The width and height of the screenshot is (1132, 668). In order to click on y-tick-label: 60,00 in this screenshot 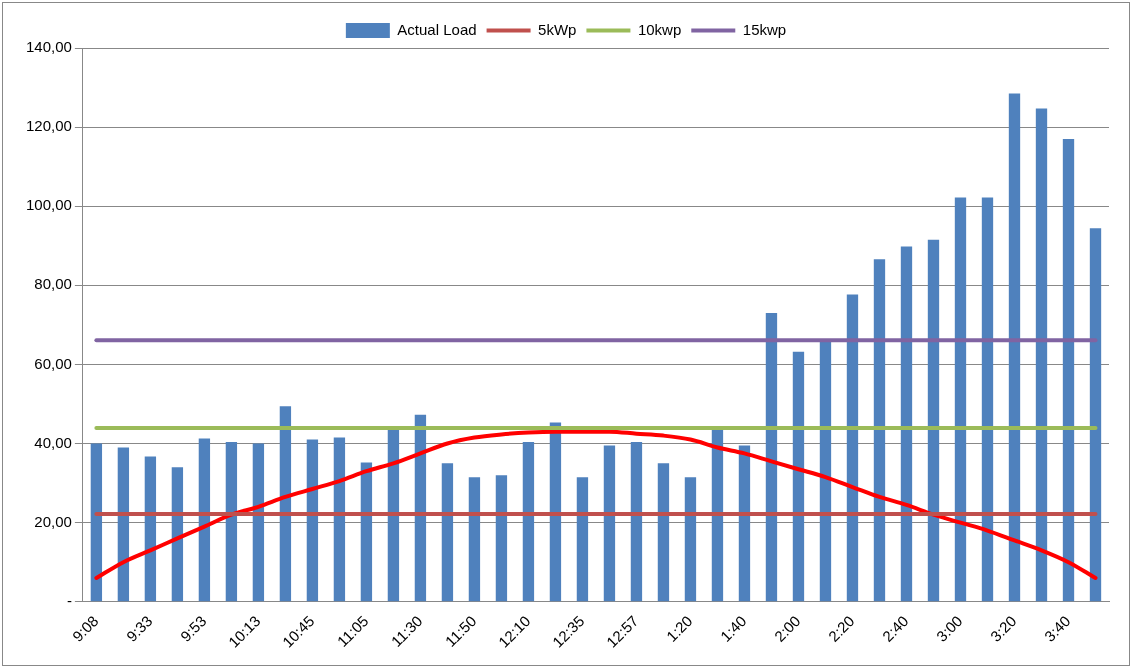, I will do `click(53, 363)`.